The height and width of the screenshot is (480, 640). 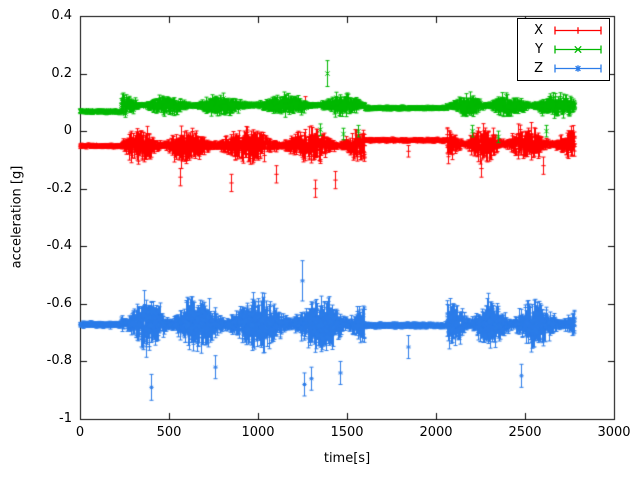 What do you see at coordinates (538, 30) in the screenshot?
I see `legend-label: X` at bounding box center [538, 30].